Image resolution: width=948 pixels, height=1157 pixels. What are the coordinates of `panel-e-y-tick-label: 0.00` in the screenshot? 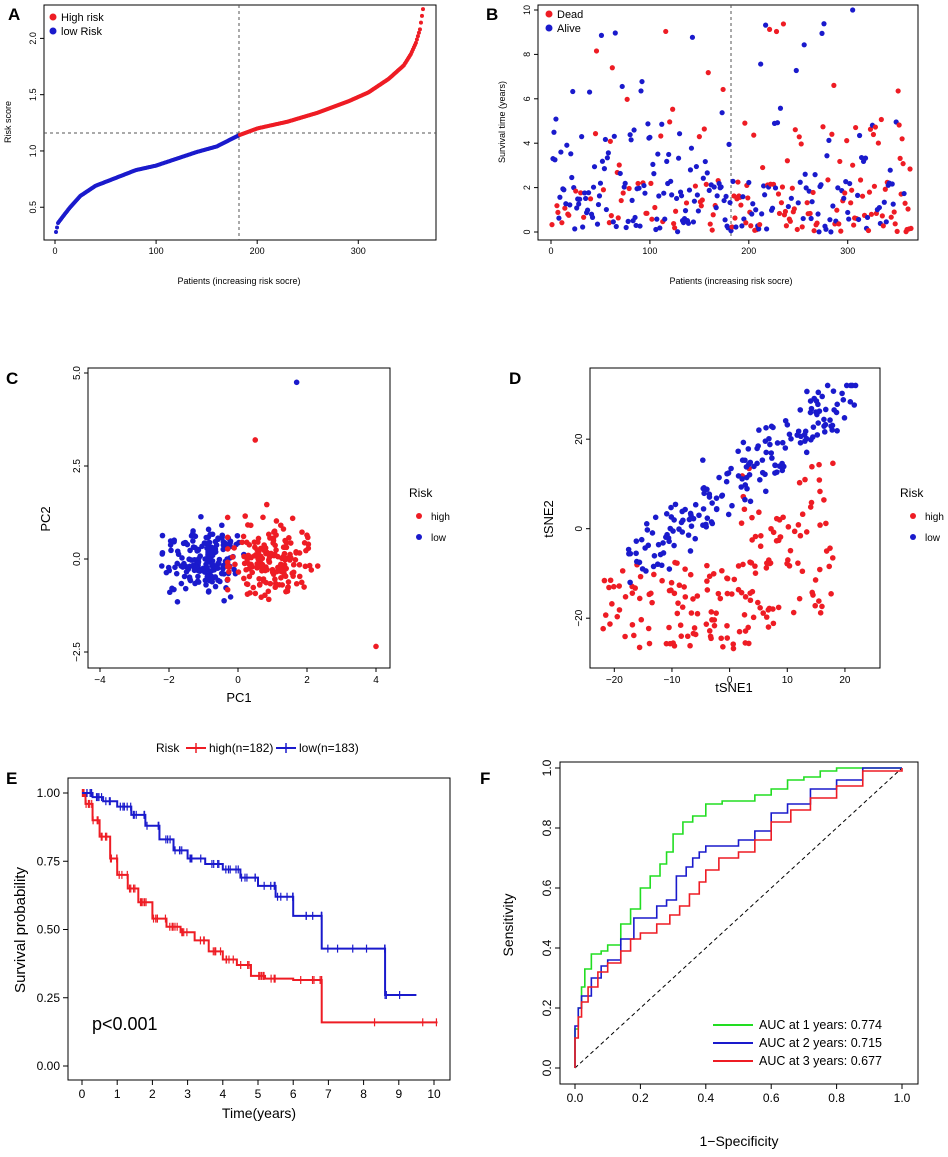 It's located at (49, 1066).